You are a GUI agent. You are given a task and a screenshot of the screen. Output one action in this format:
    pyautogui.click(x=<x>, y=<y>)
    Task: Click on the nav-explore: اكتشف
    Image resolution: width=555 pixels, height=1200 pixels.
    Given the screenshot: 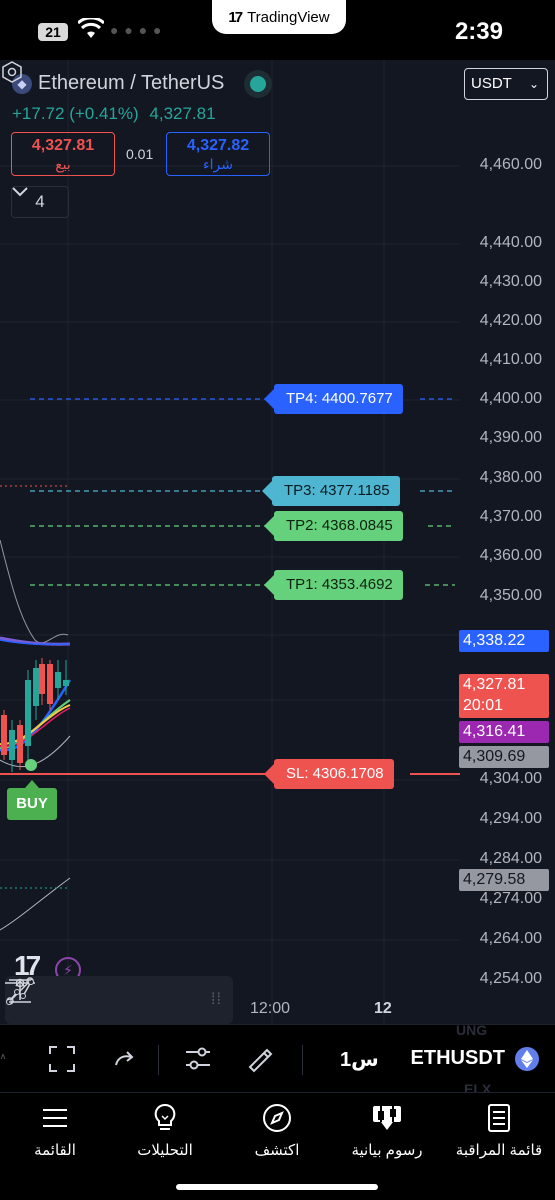 What is the action you would take?
    pyautogui.click(x=277, y=1130)
    